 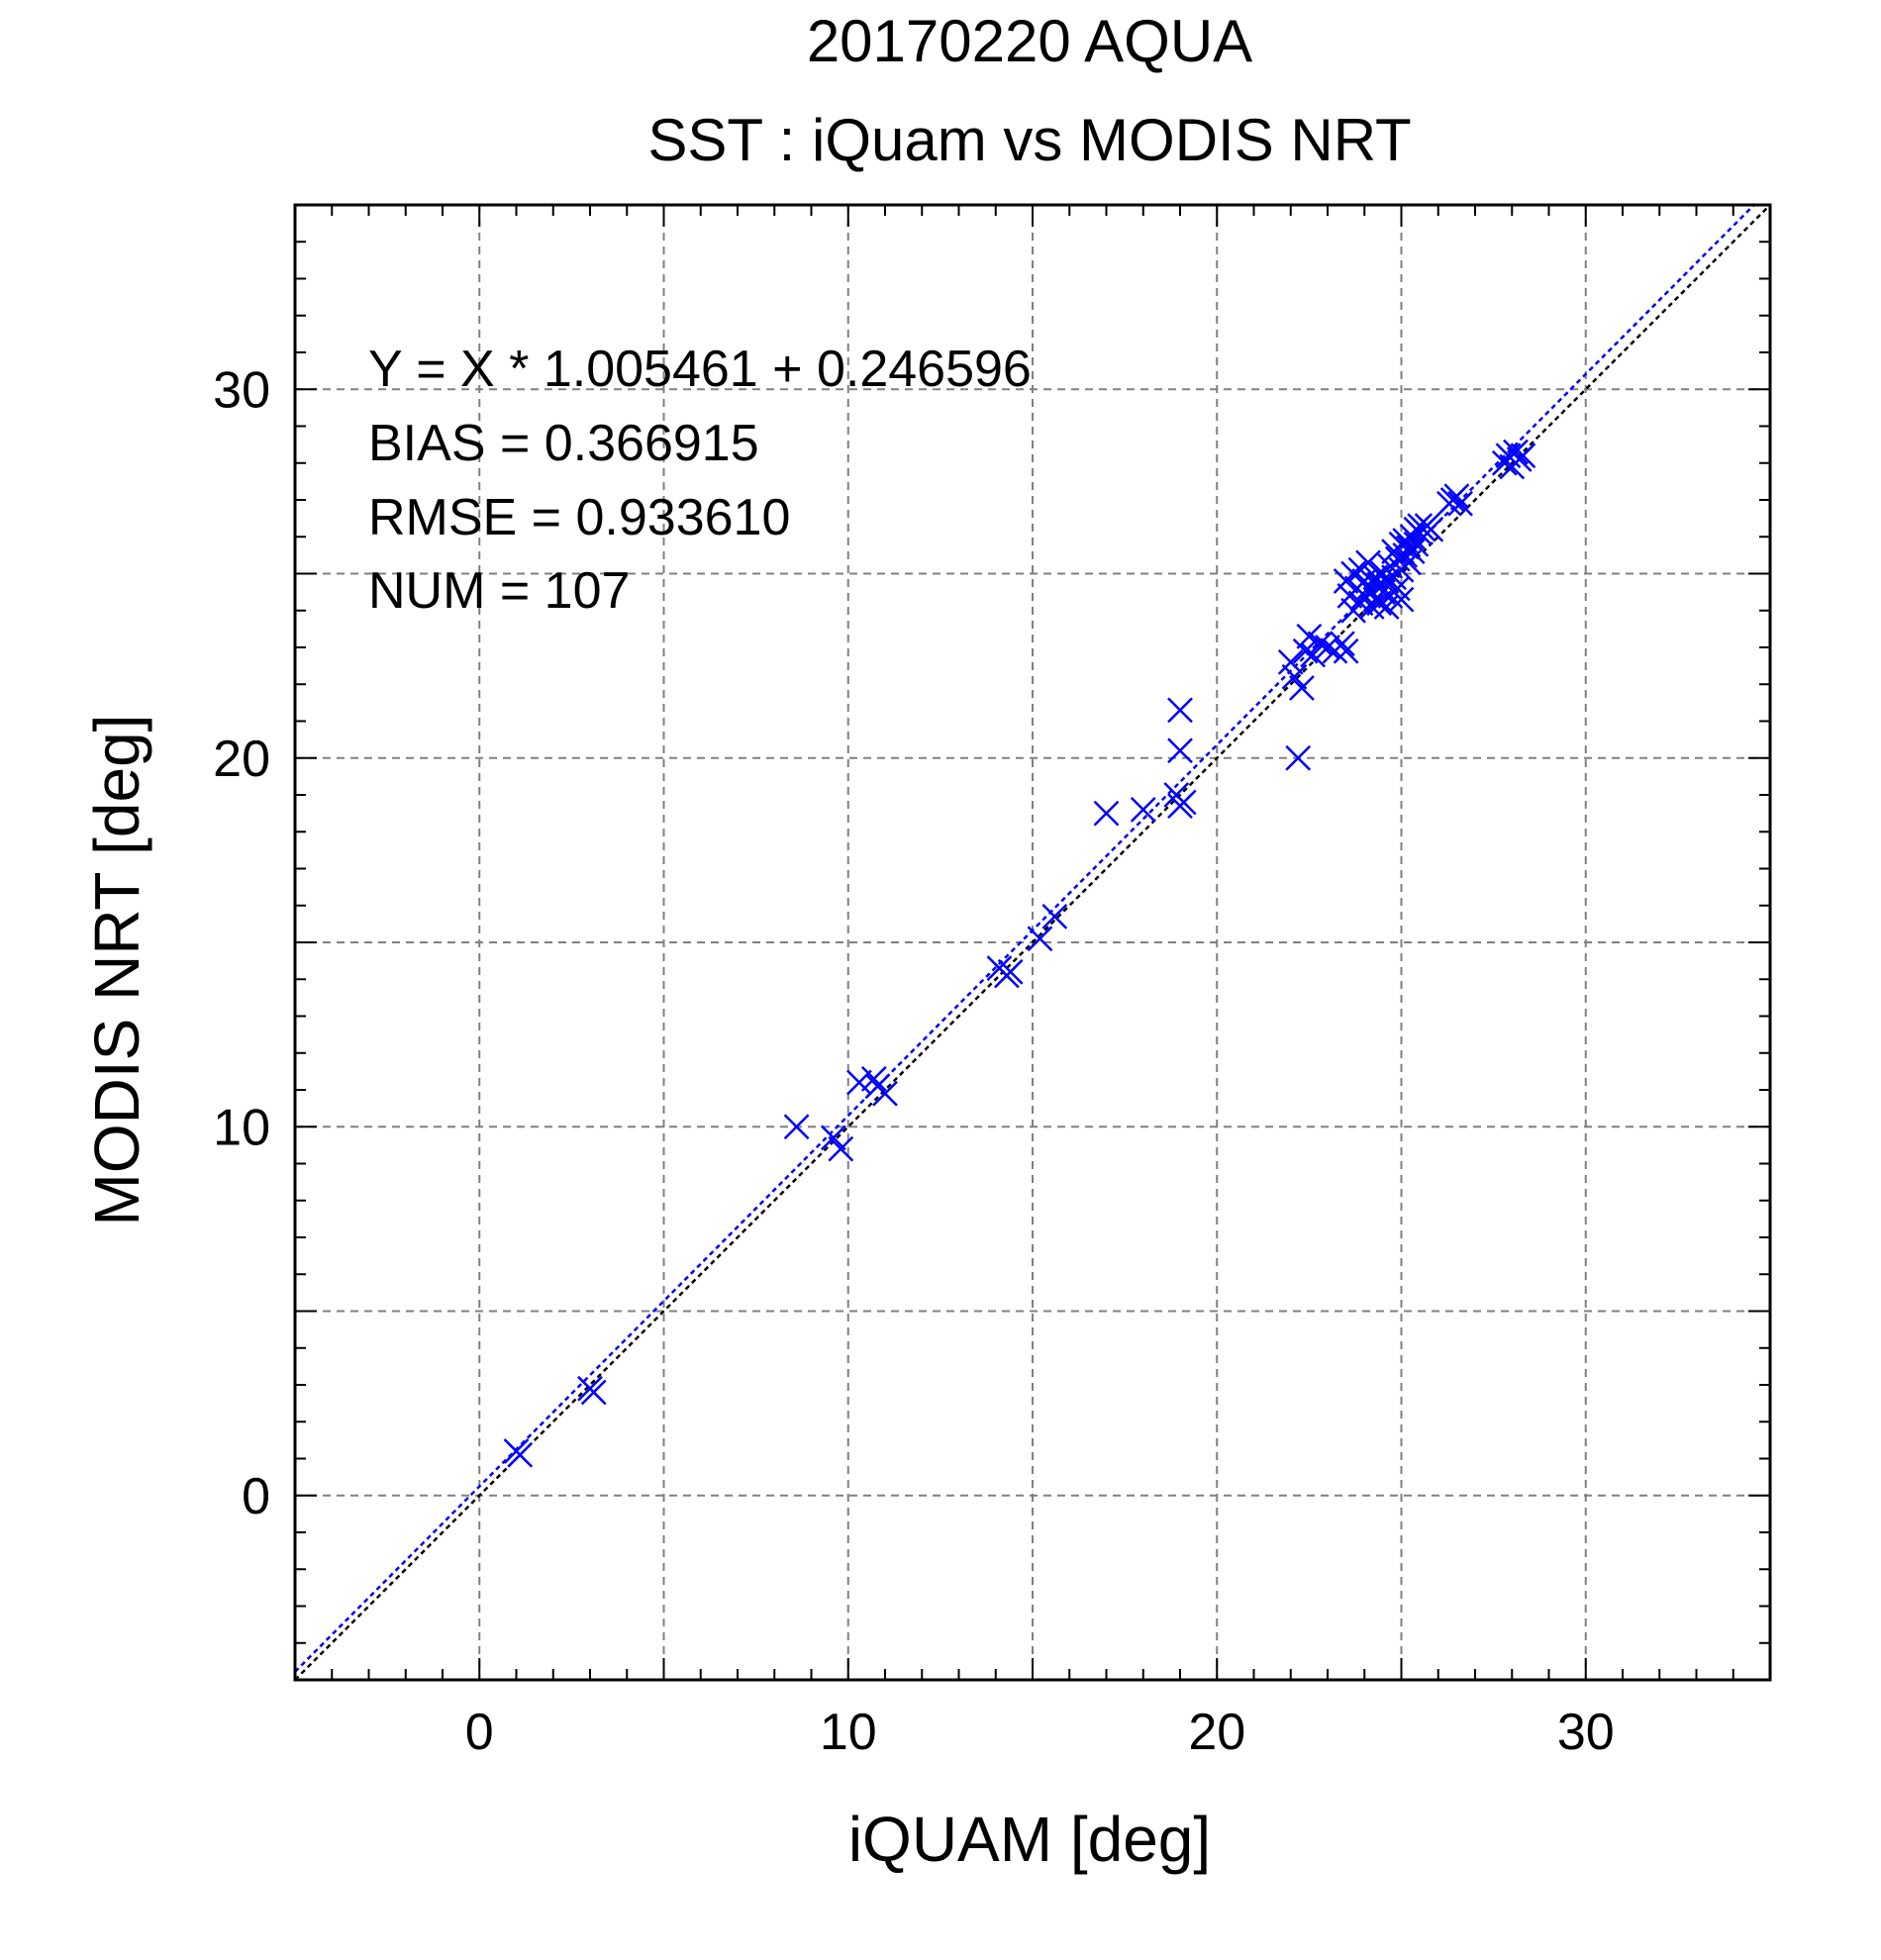 I want to click on y-axis-label: MODIS NRT [deg], so click(x=116, y=970).